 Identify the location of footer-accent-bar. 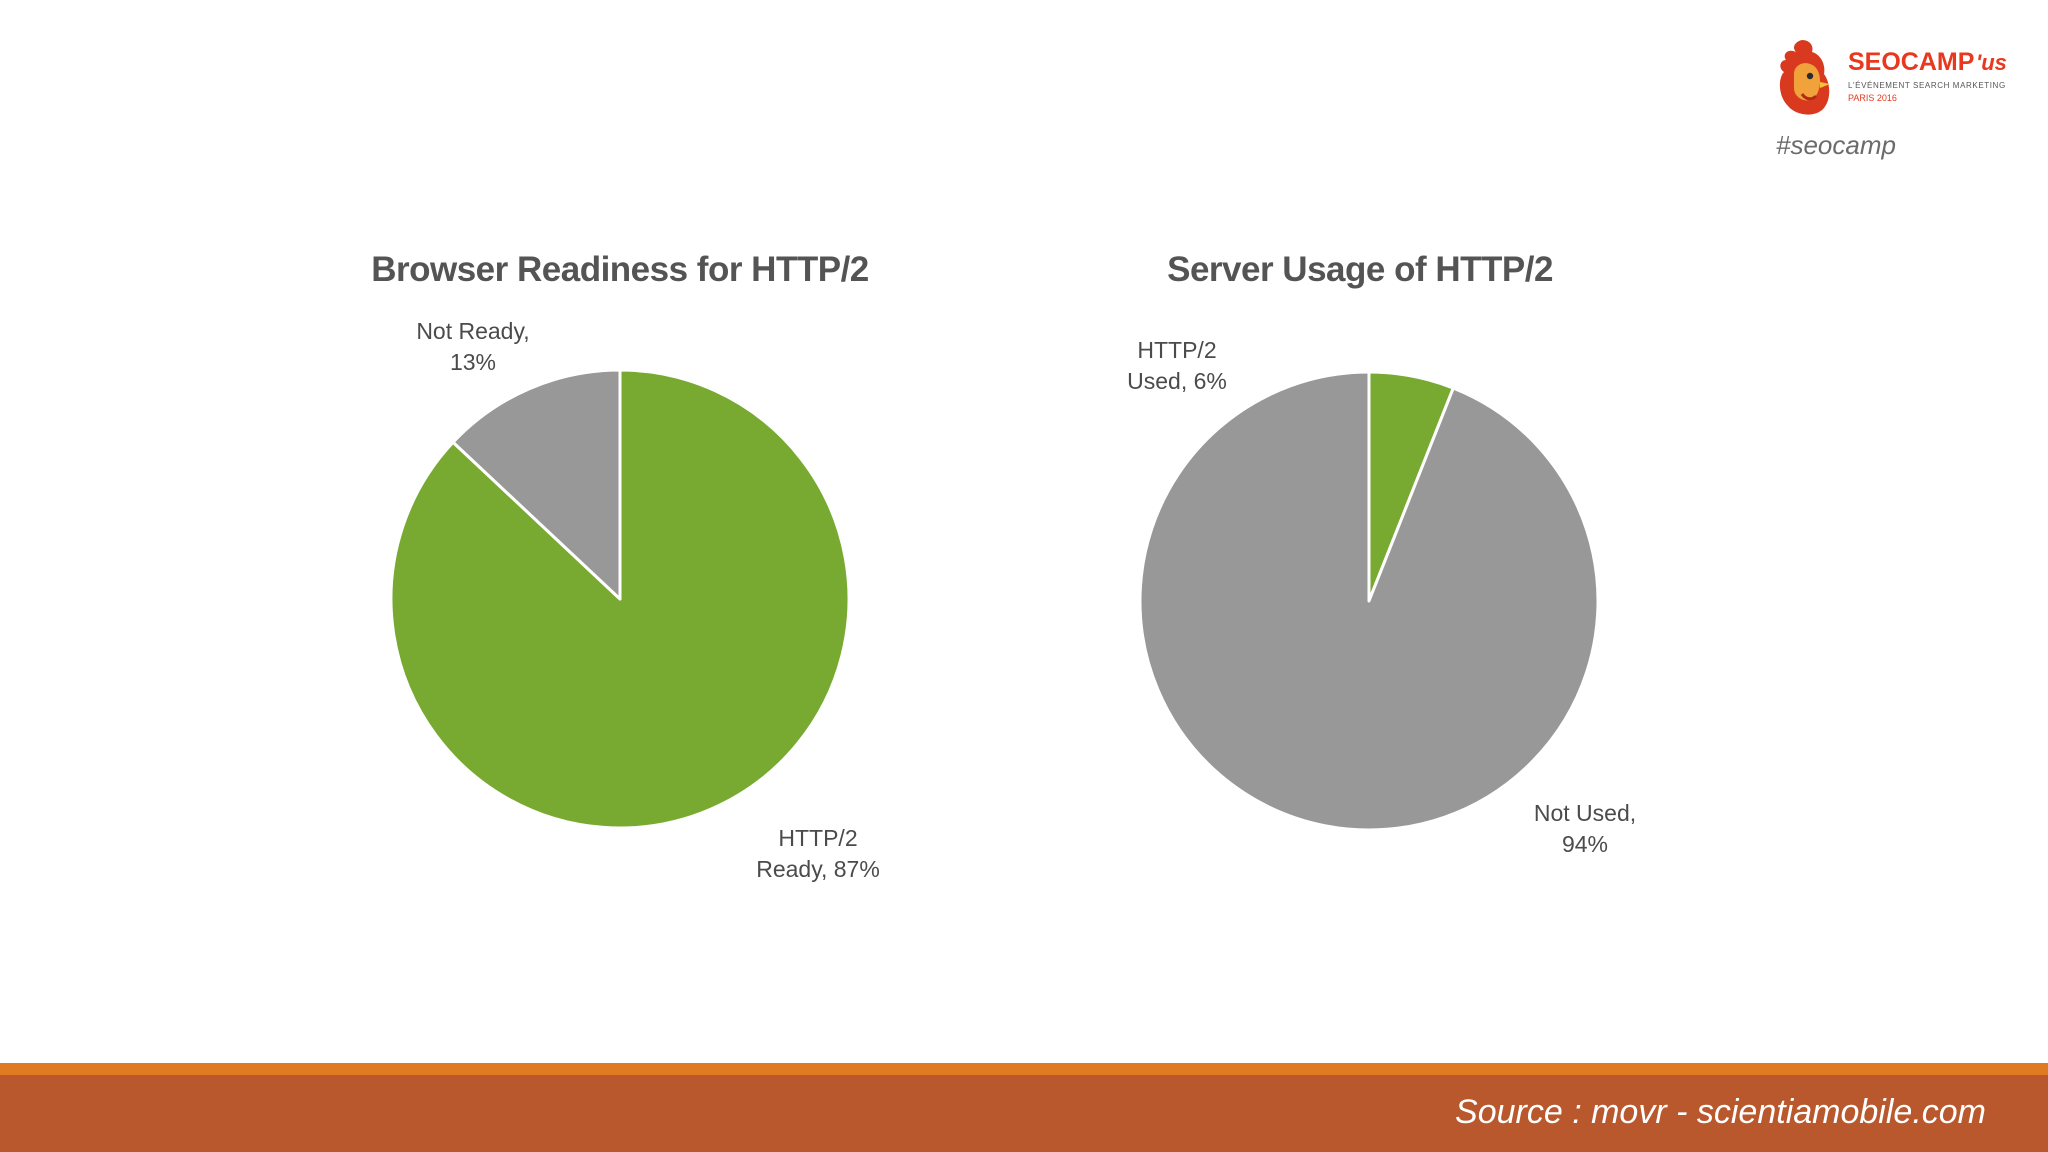
(1024, 1069).